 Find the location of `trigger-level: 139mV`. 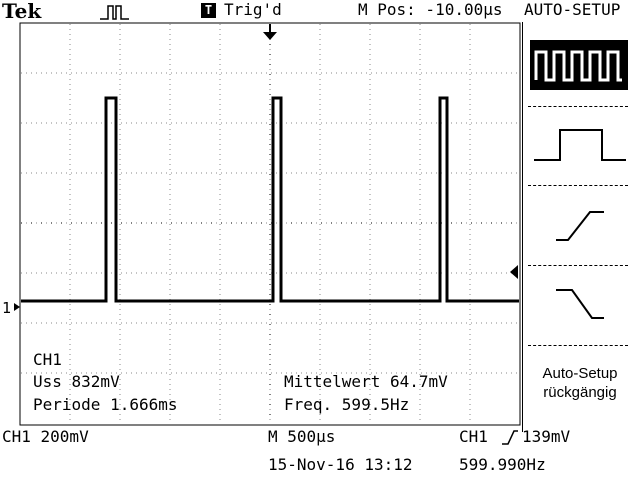

trigger-level: 139mV is located at coordinates (546, 436).